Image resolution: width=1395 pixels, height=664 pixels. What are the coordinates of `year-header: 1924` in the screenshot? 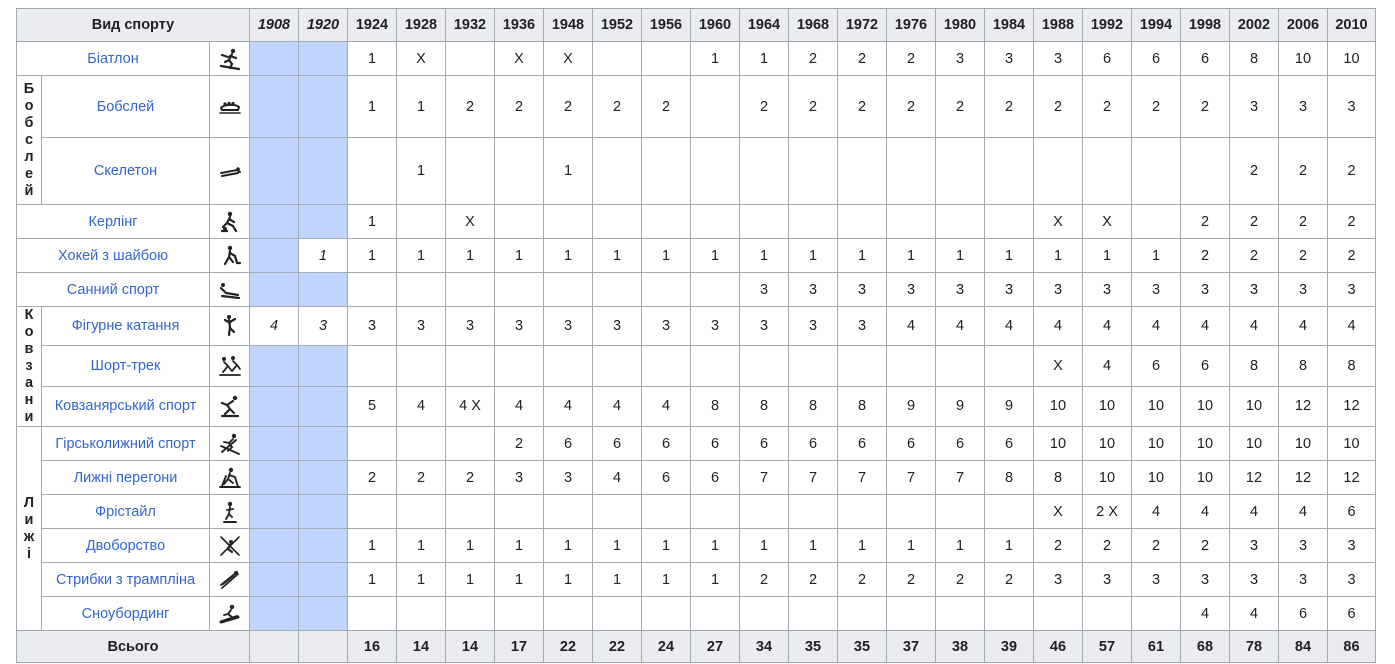 It's located at (372, 25).